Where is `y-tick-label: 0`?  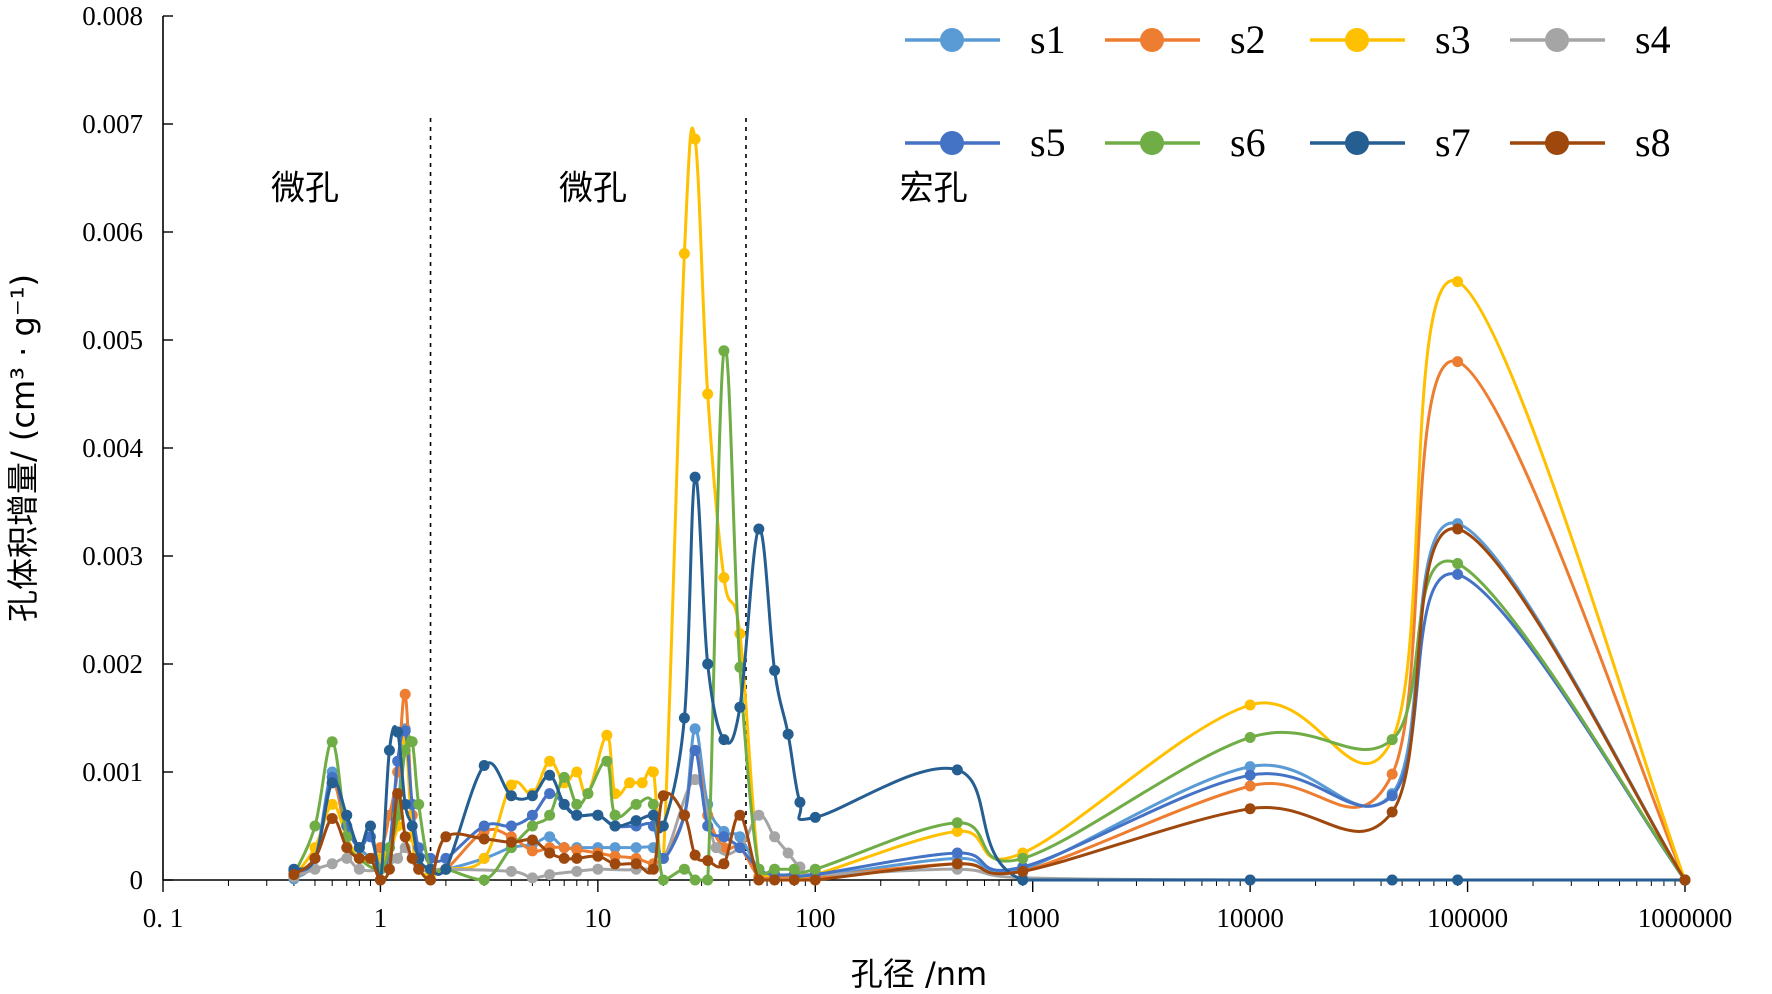
y-tick-label: 0 is located at coordinates (137, 880).